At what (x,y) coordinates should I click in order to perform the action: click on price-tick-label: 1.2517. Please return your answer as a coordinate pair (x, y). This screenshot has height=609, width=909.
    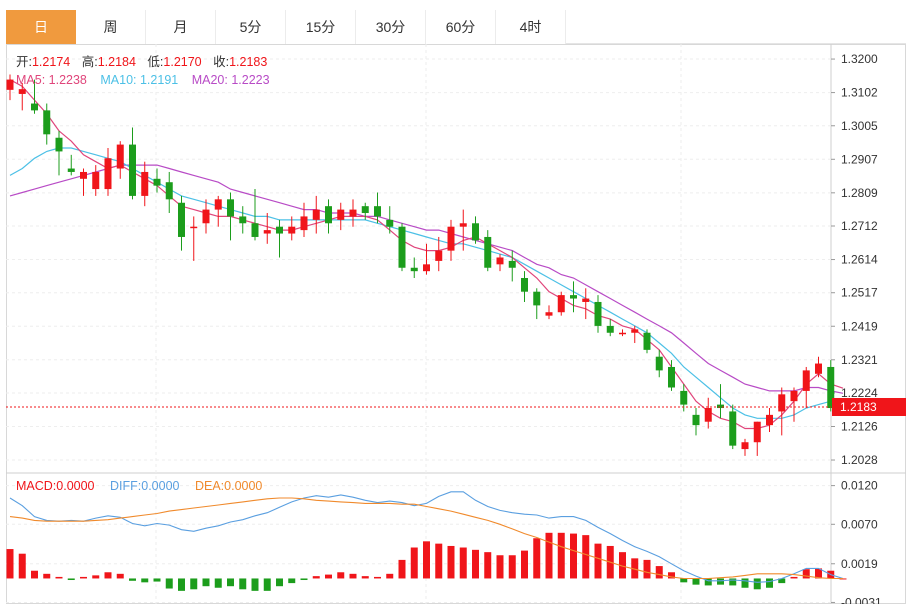
    Looking at the image, I should click on (859, 293).